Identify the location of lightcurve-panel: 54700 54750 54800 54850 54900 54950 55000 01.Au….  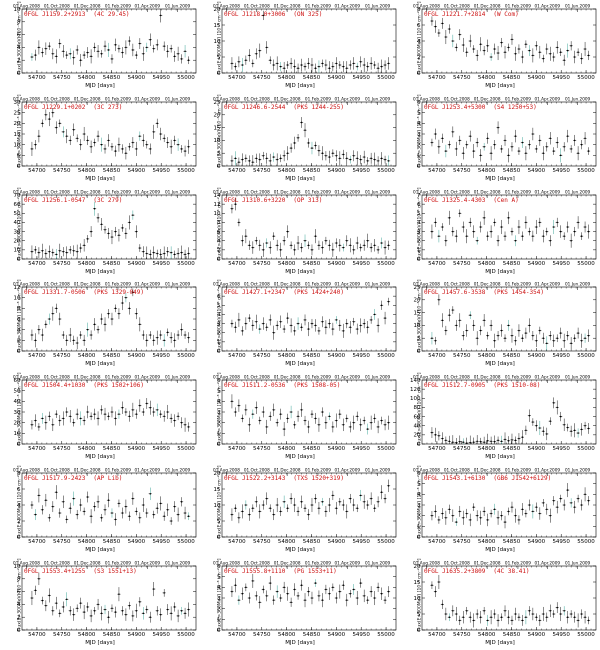
(100, 46).